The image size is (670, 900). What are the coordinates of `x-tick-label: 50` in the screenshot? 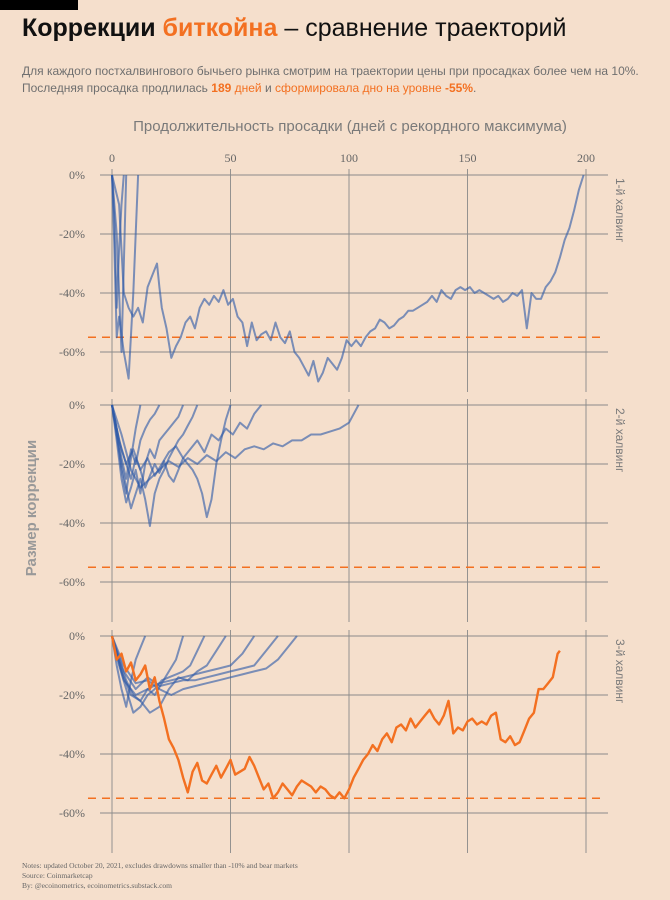 It's located at (231, 158).